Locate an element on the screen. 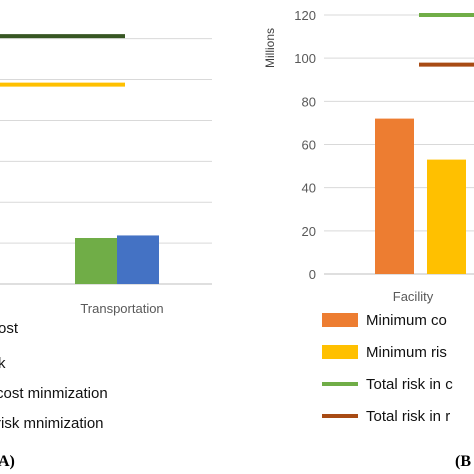 The image size is (474, 474). legend-label: cost minmization is located at coordinates (54, 393).